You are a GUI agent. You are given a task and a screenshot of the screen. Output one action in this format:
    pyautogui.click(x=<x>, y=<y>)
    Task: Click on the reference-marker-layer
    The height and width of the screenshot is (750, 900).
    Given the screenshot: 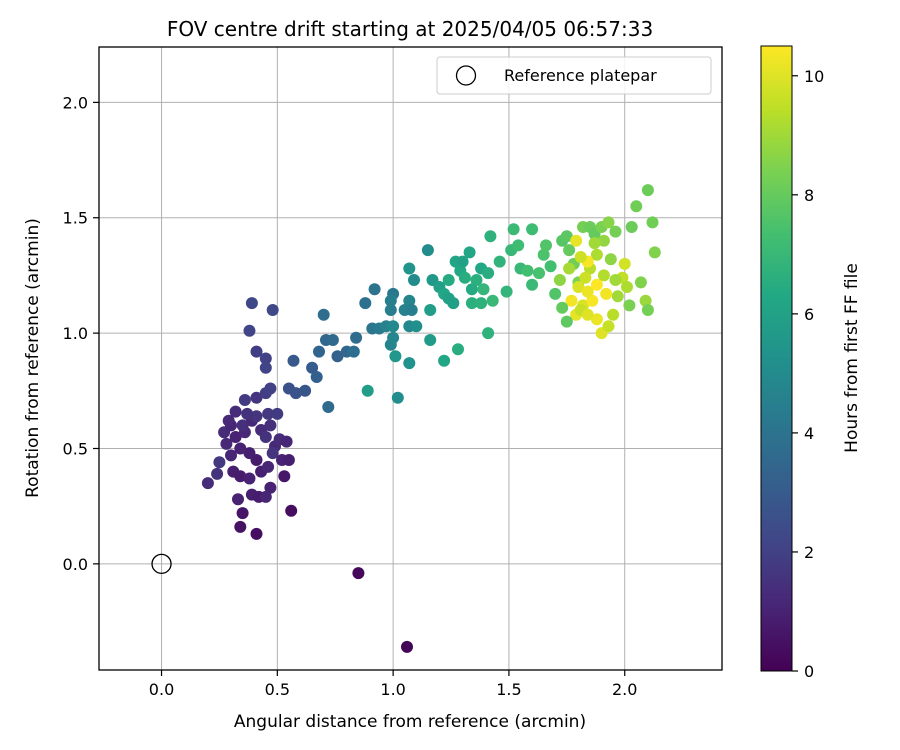 What is the action you would take?
    pyautogui.click(x=161, y=564)
    